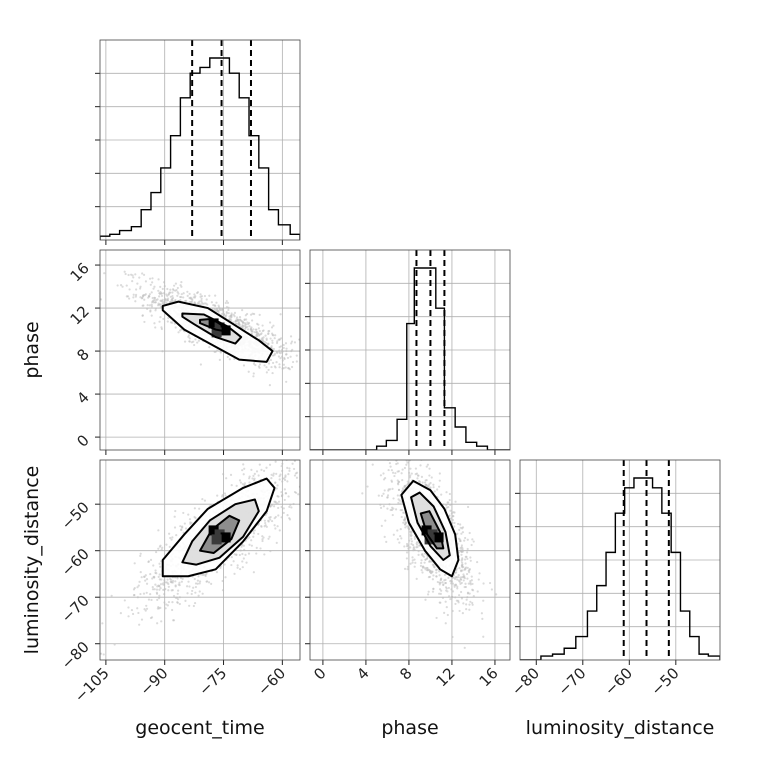 Image resolution: width=760 pixels, height=760 pixels. What do you see at coordinates (620, 728) in the screenshot?
I see `x-axis-label-luminosity_distance: luminosity_distance` at bounding box center [620, 728].